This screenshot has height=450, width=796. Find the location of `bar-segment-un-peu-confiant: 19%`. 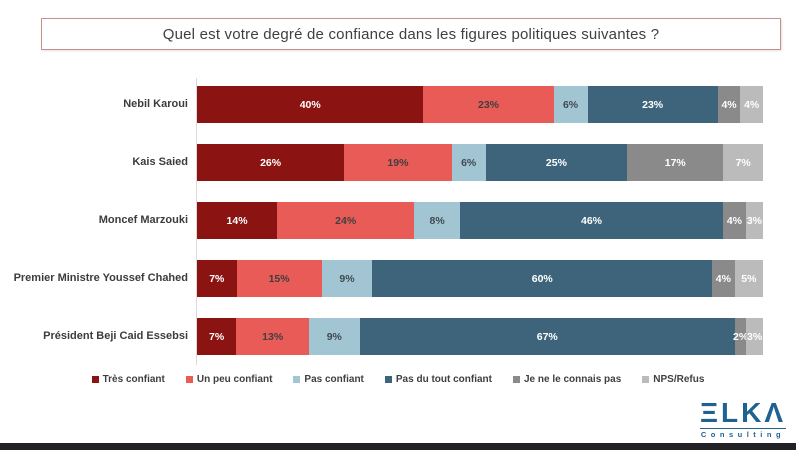

bar-segment-un-peu-confiant: 19% is located at coordinates (398, 162).